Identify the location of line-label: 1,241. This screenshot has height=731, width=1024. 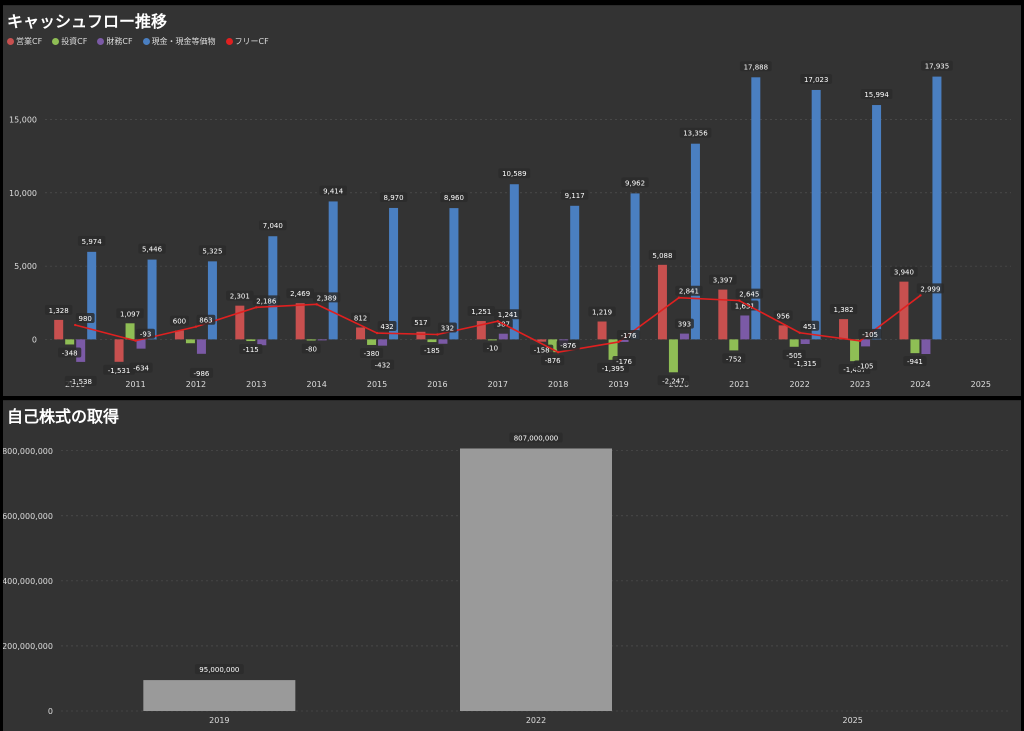
(508, 315).